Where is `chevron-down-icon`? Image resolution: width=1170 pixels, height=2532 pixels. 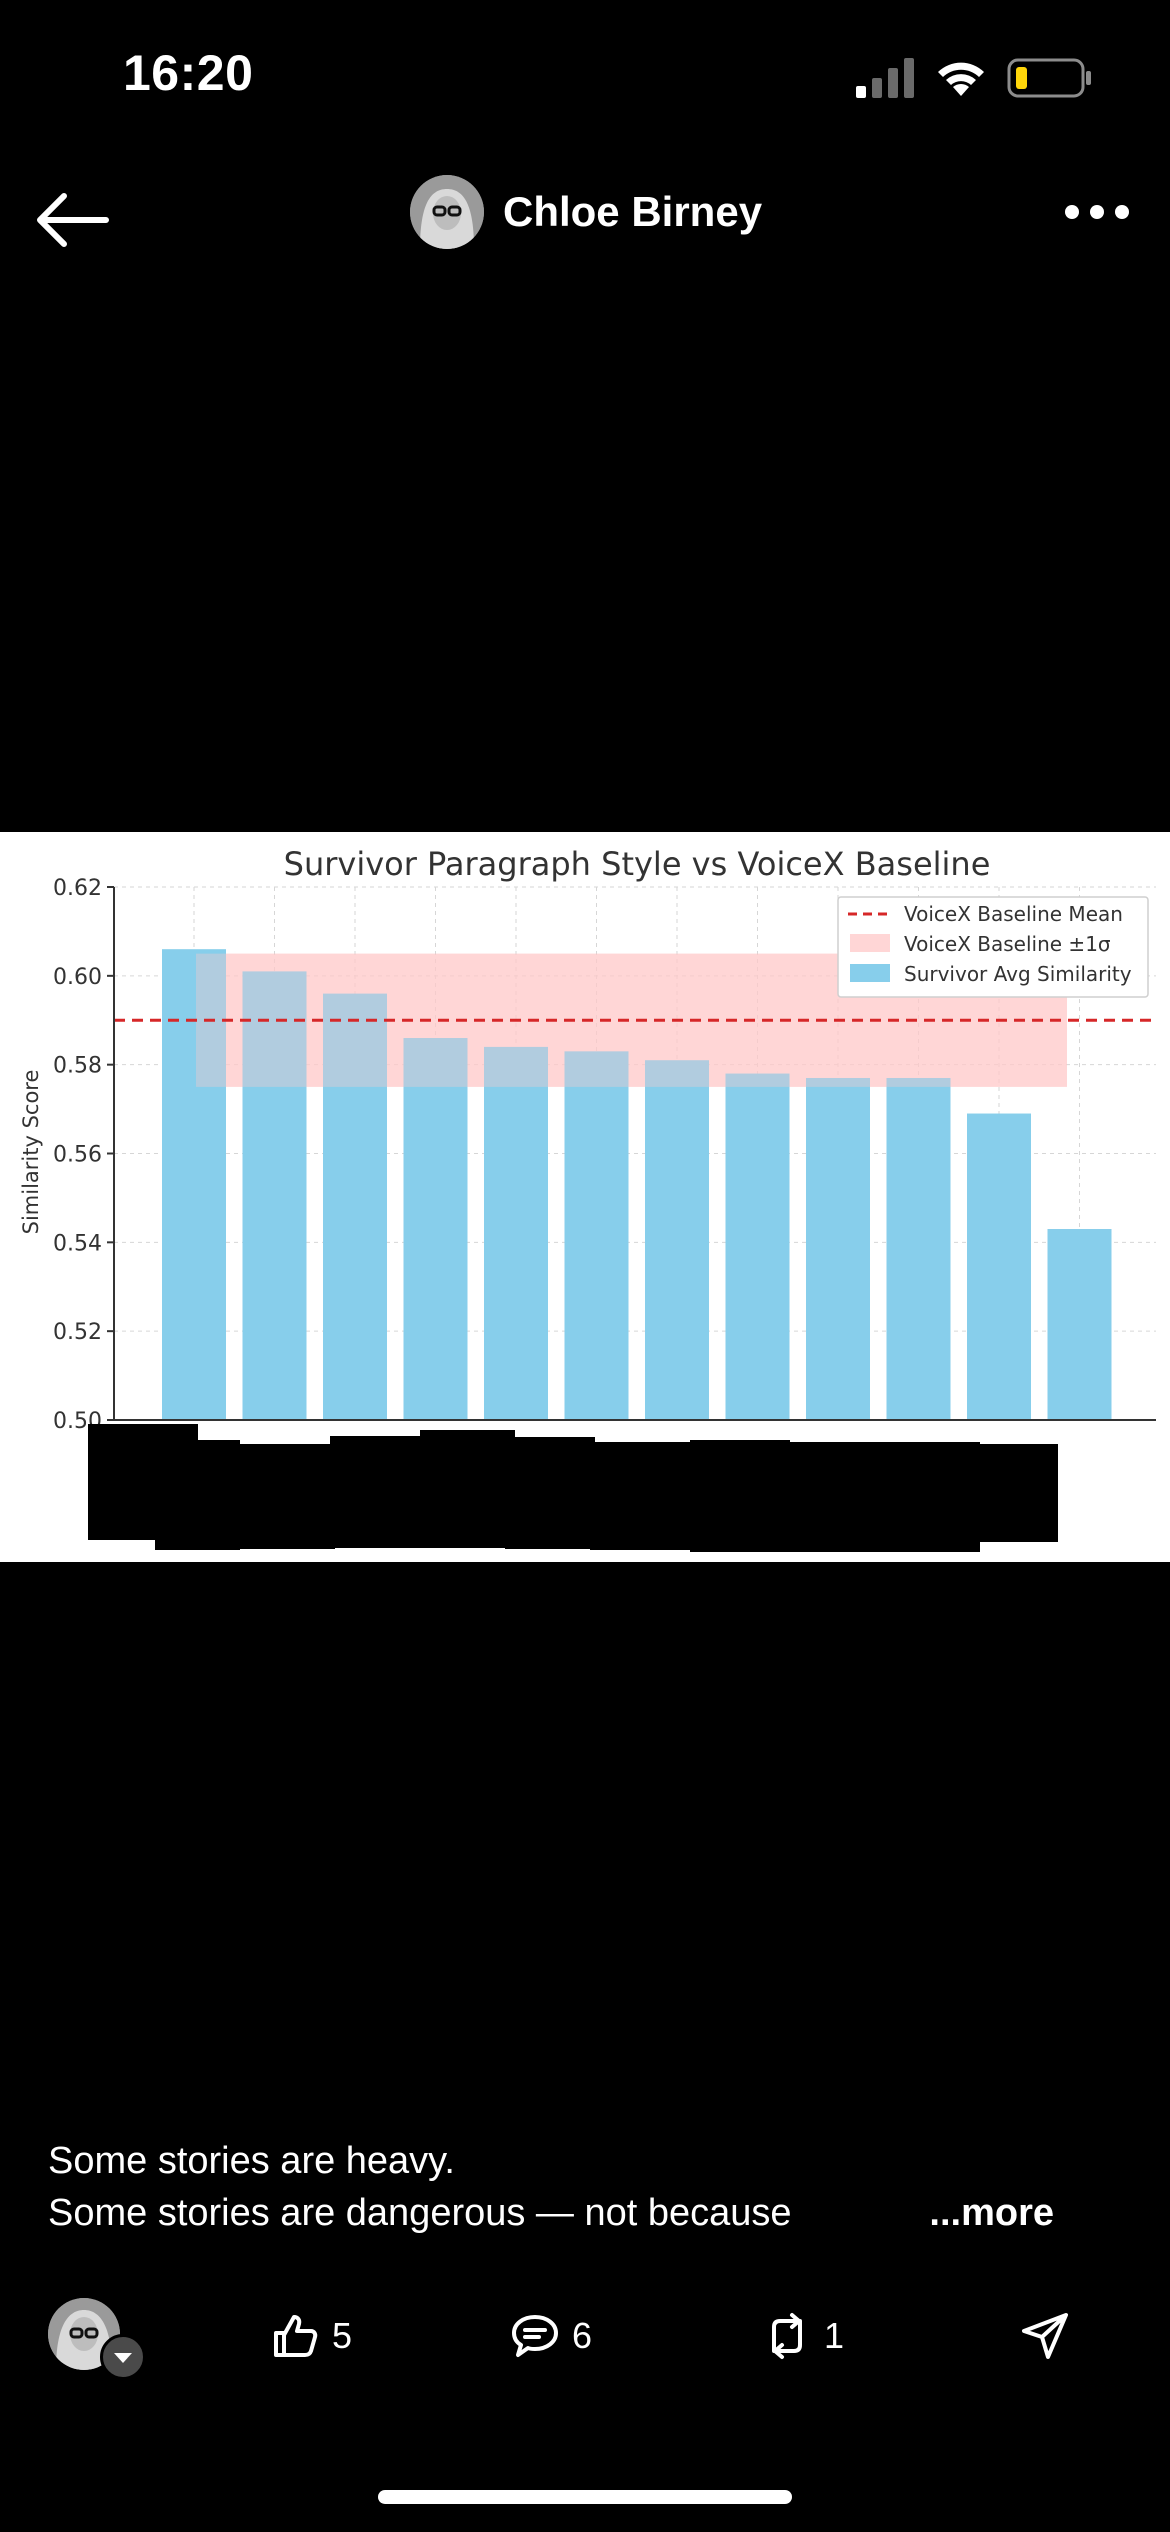 chevron-down-icon is located at coordinates (123, 2357).